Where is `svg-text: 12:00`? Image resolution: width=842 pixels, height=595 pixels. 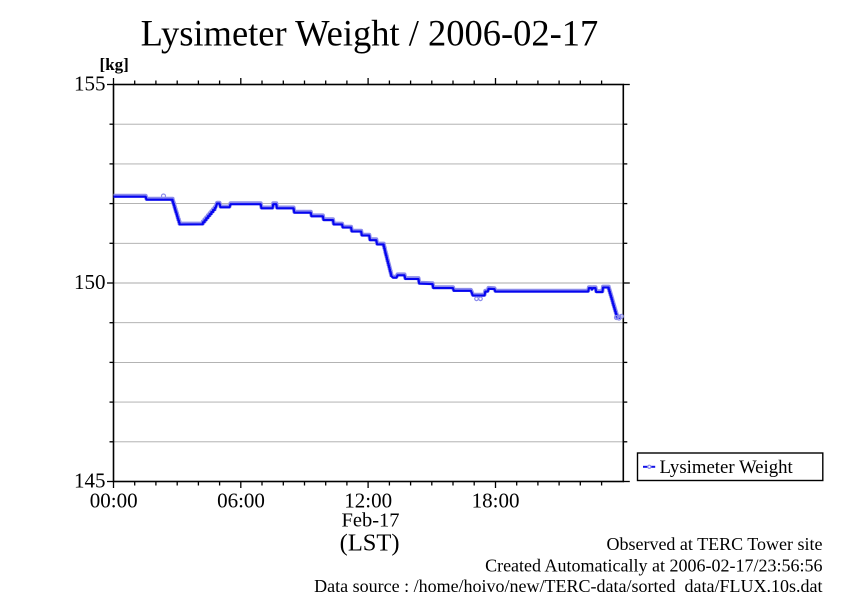
svg-text: 12:00 is located at coordinates (368, 501).